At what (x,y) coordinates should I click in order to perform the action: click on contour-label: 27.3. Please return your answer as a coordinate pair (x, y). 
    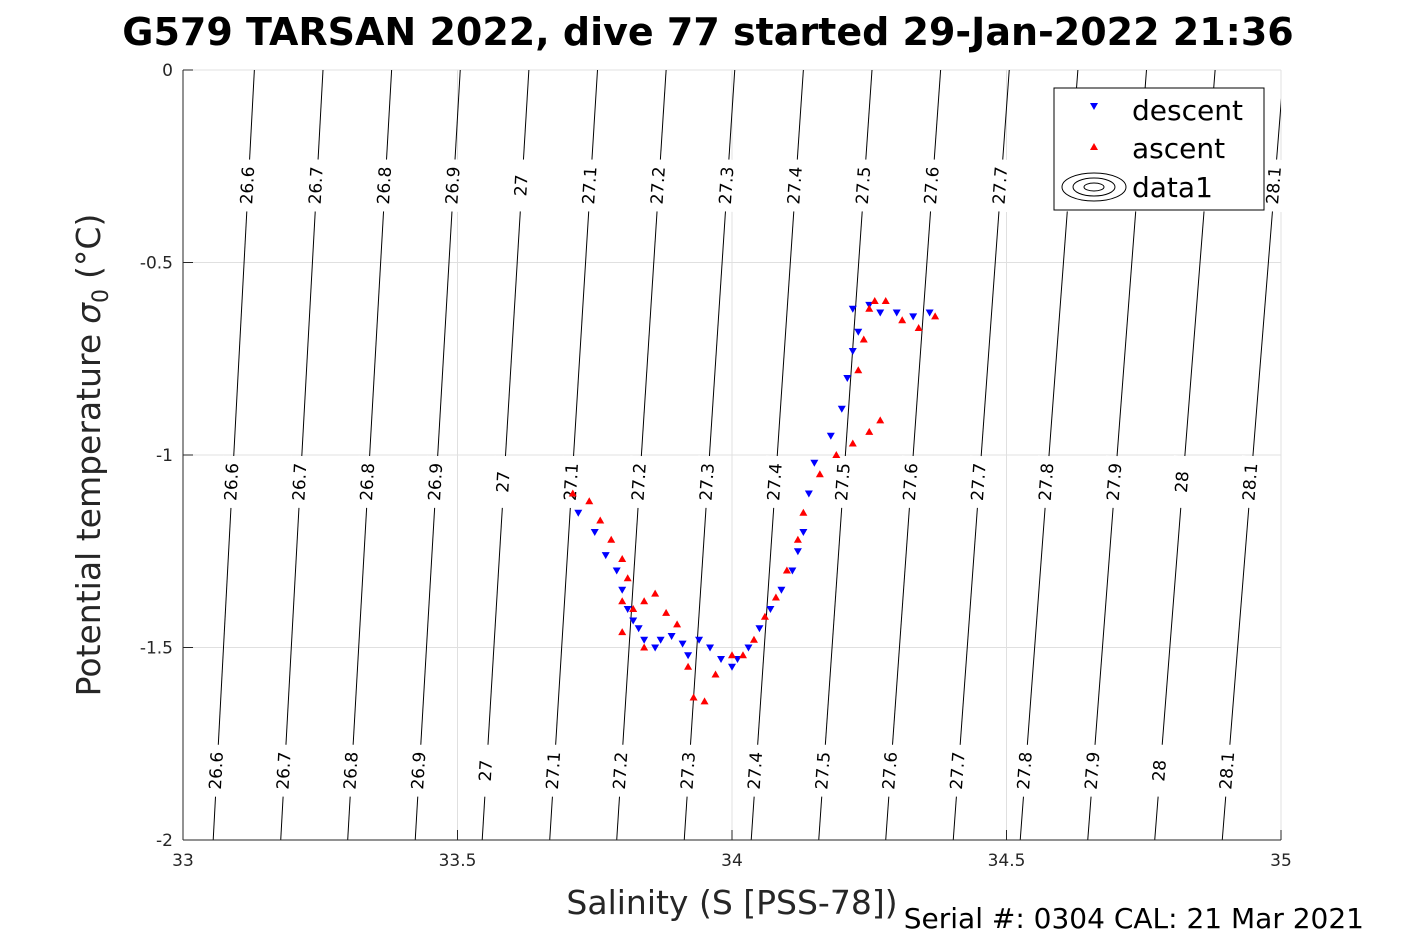
    Looking at the image, I should click on (689, 770).